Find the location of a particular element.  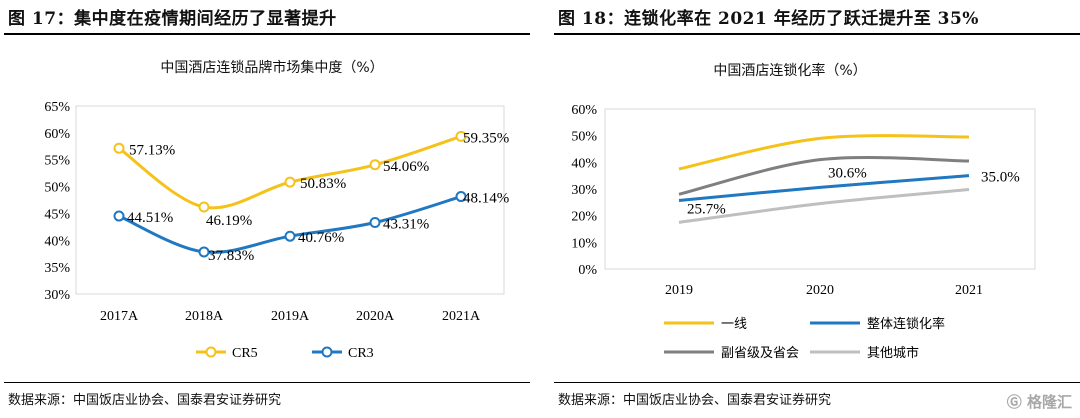

data-label: 46.19% is located at coordinates (229, 221).